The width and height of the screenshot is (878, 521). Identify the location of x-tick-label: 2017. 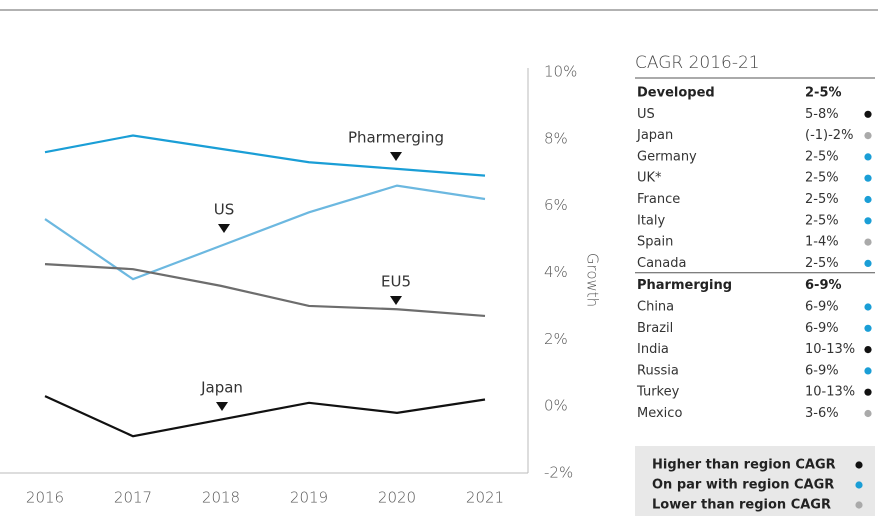
(133, 498).